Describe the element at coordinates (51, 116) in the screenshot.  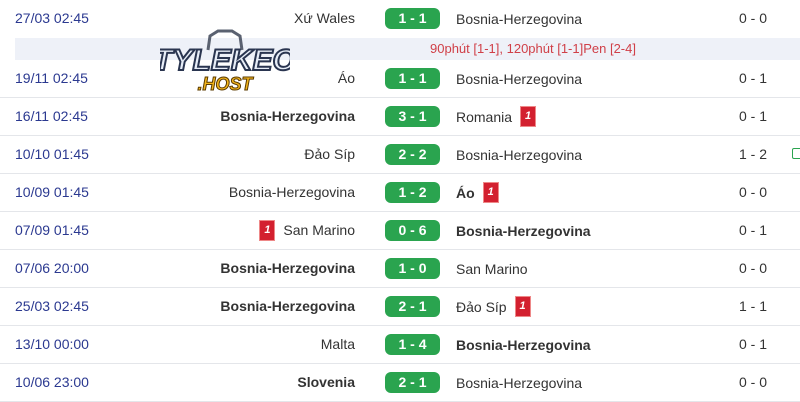
I see `match-date: 16/11 02:45` at that location.